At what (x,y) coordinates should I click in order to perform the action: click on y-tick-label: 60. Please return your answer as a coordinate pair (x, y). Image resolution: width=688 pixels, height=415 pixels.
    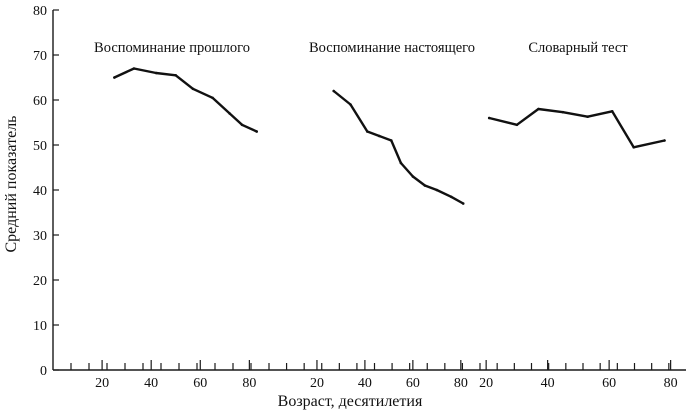
    Looking at the image, I should click on (40, 101).